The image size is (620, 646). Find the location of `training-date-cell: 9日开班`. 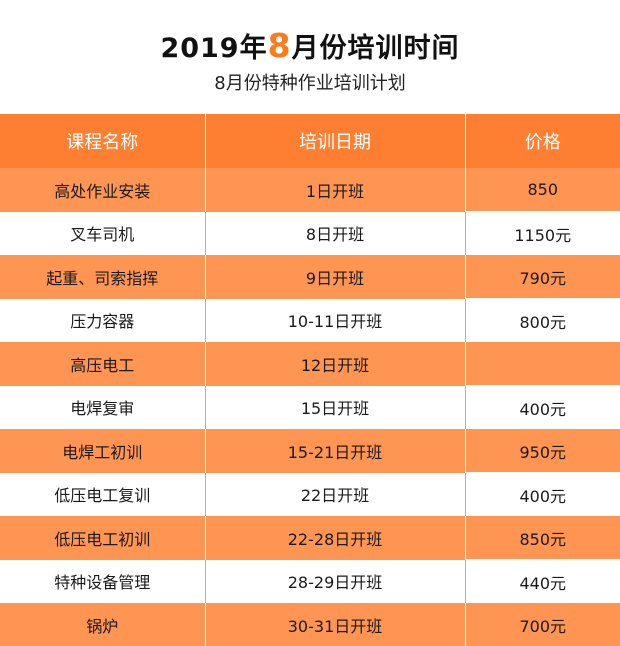

training-date-cell: 9日开班 is located at coordinates (334, 277).